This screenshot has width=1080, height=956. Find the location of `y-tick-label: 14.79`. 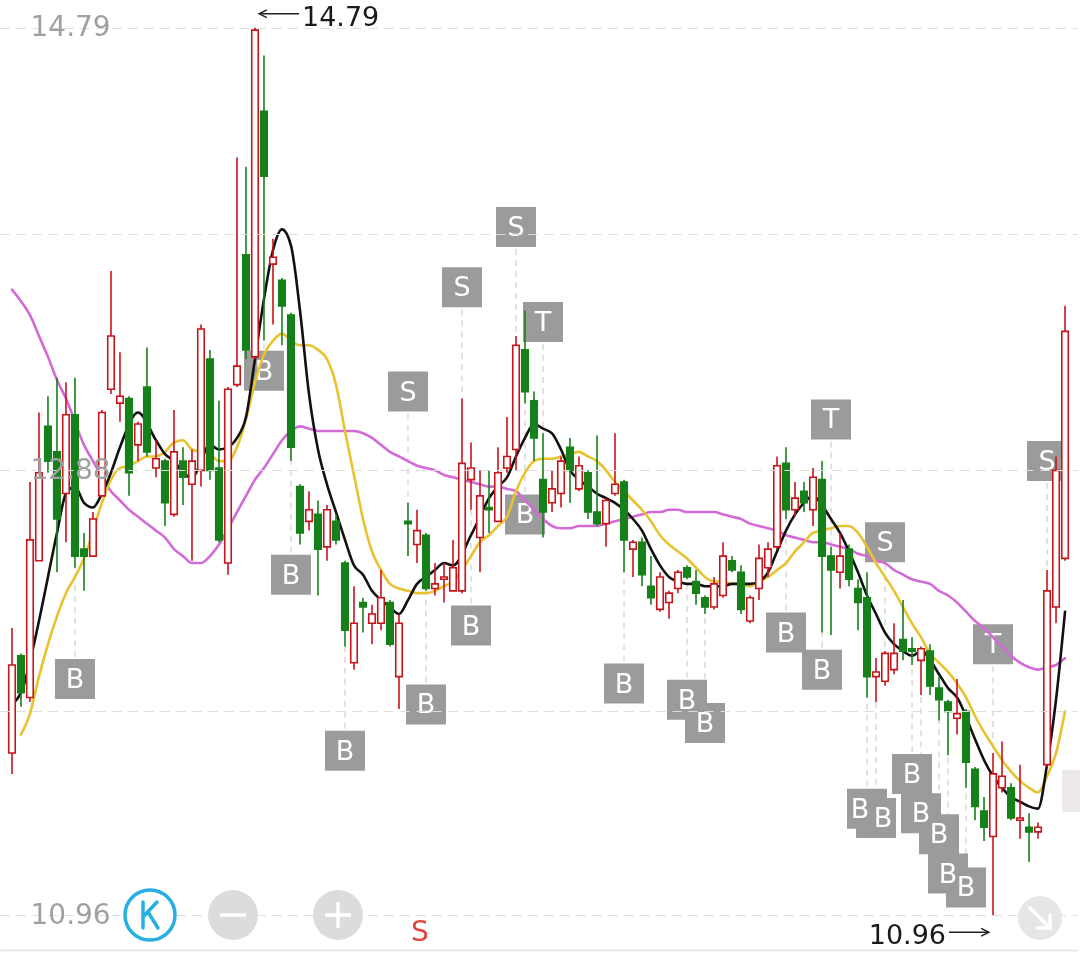

y-tick-label: 14.79 is located at coordinates (70, 27).